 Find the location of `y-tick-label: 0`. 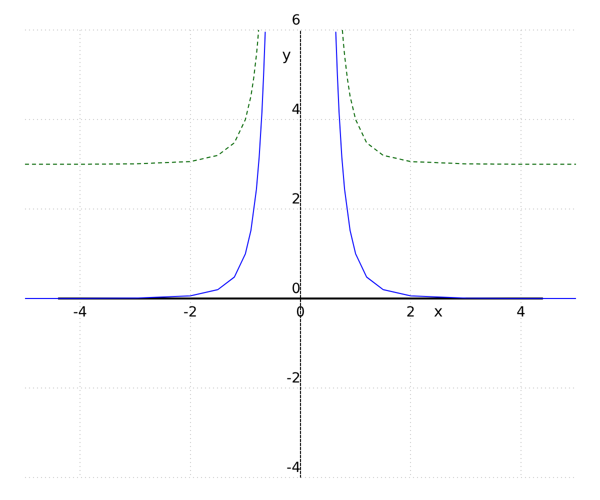

y-tick-label: 0 is located at coordinates (296, 289).